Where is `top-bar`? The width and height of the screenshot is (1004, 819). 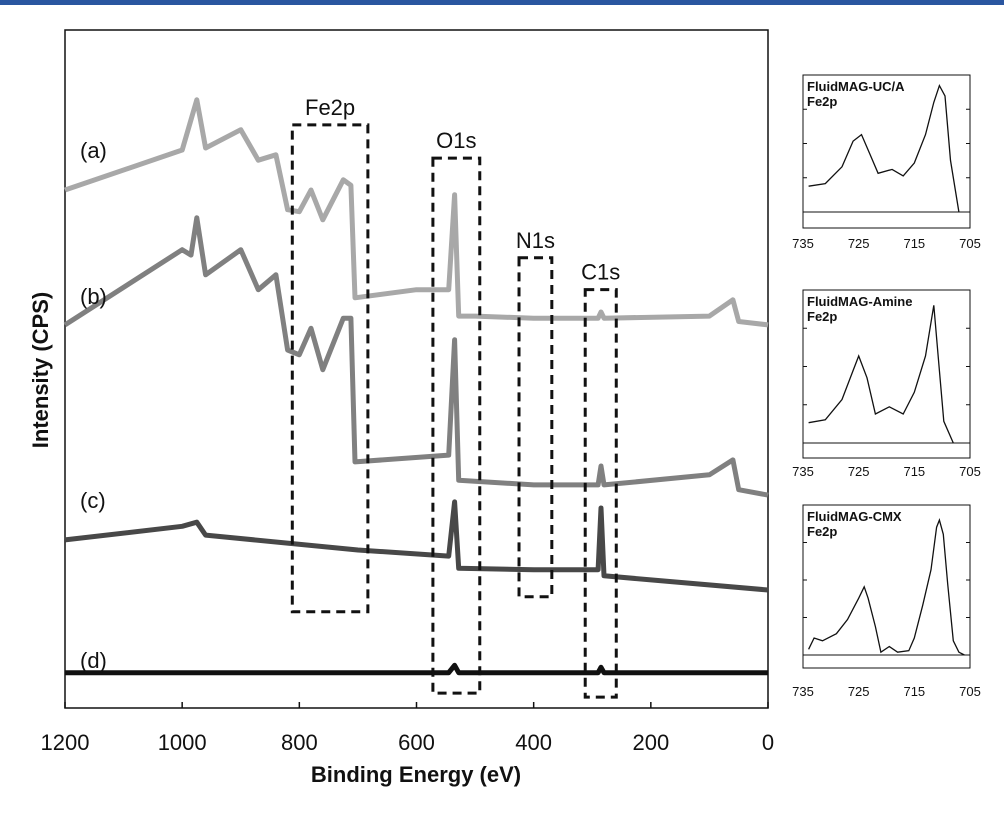 top-bar is located at coordinates (502, 2).